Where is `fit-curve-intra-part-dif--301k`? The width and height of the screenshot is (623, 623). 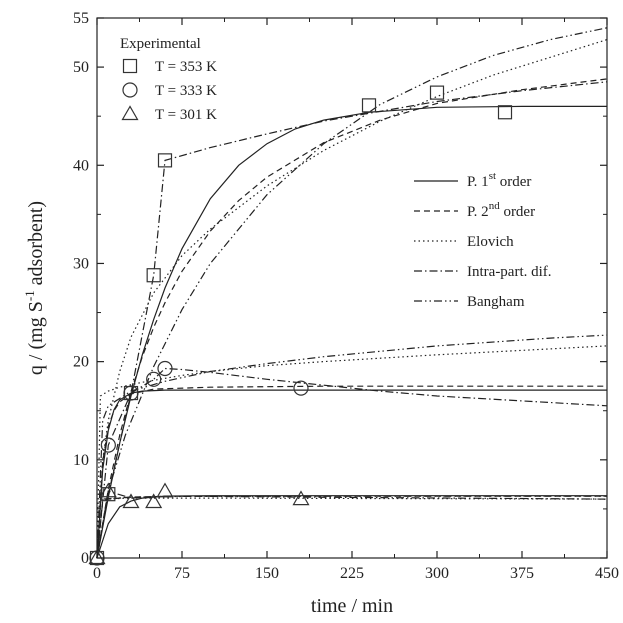
fit-curve-intra-part-dif--301k is located at coordinates (352, 524).